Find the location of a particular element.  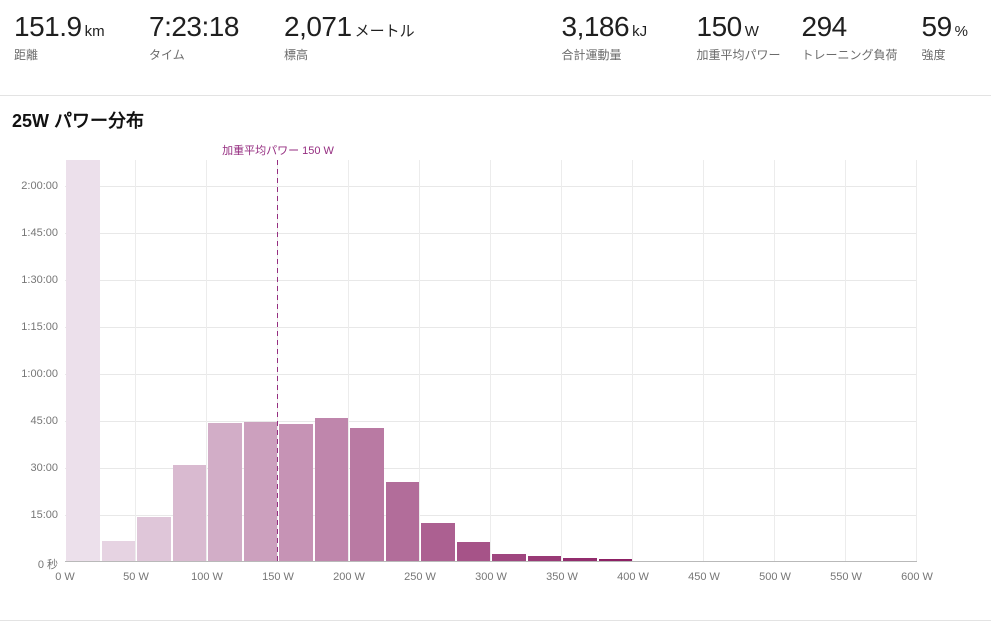

x-axis-label: 300 W is located at coordinates (491, 577).